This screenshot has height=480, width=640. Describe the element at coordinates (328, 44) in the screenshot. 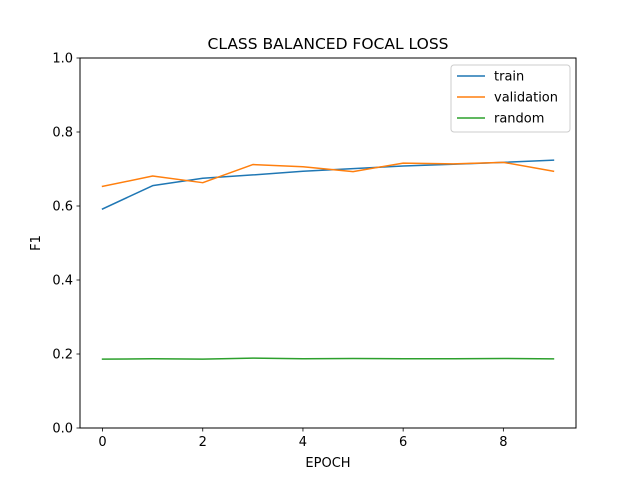

I see `chart-title: CLASS BALANCED FOCAL LOSS` at that location.